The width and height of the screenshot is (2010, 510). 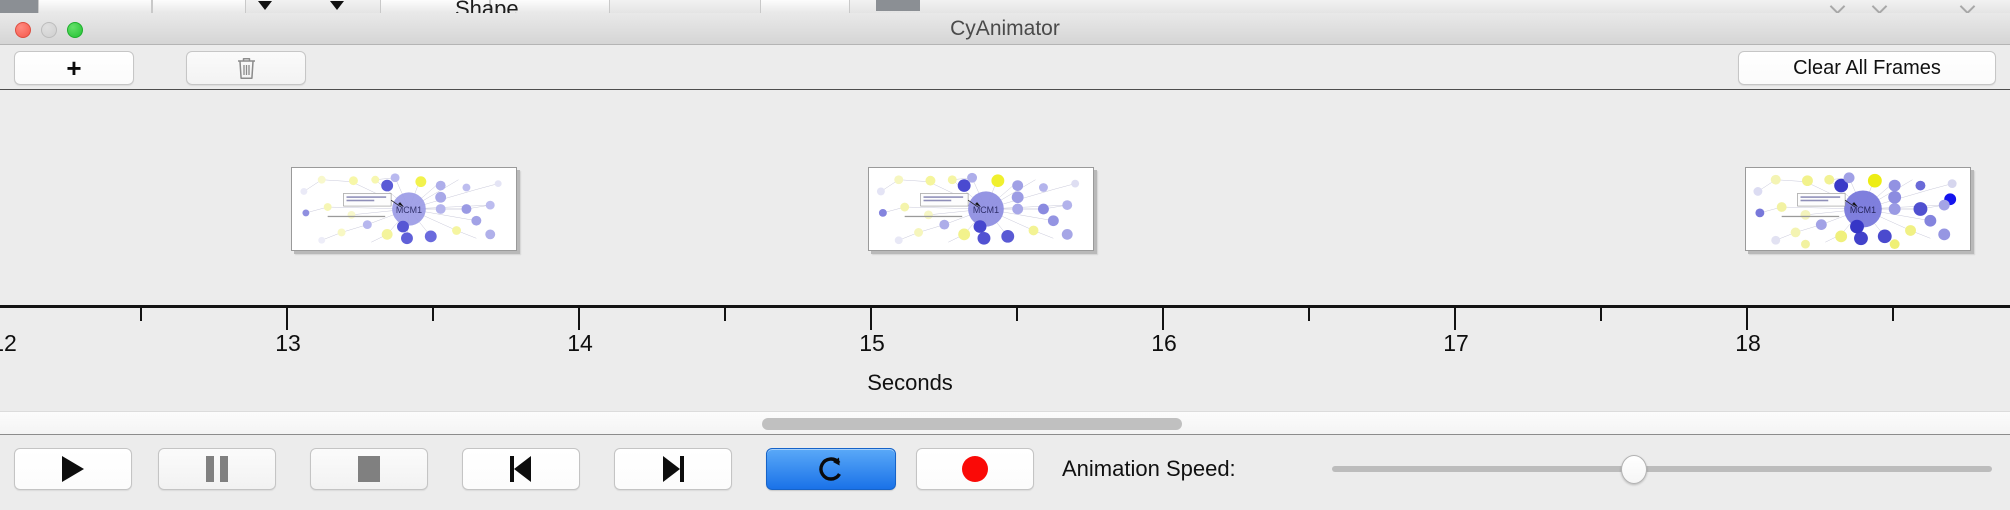 I want to click on timeline-scrollbar, so click(x=1005, y=423).